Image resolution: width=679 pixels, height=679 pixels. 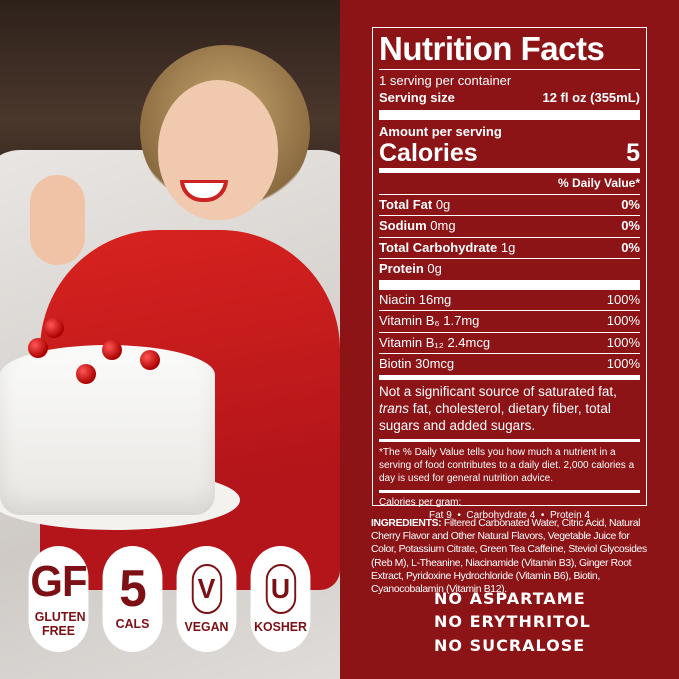 I want to click on nutrient-name: Total Fat 0g, so click(x=414, y=205).